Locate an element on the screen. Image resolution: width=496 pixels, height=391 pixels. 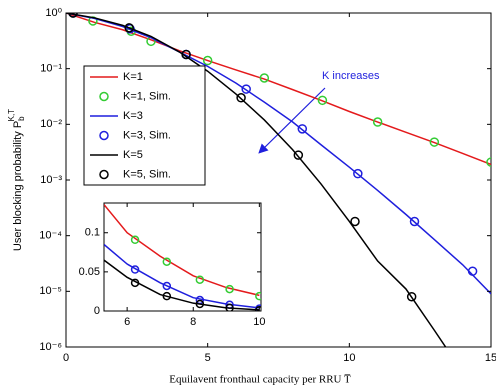
y-tick-label: 10⁻² is located at coordinates (51, 124).